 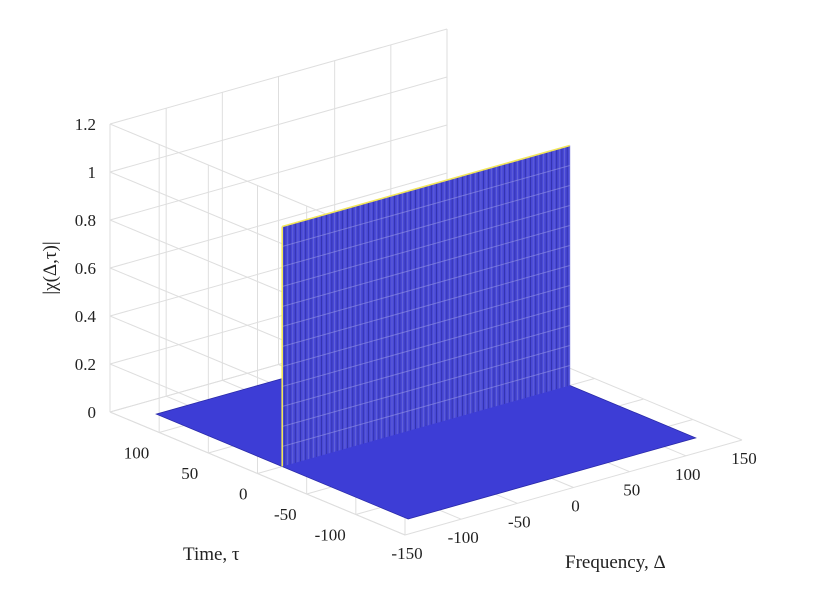 What do you see at coordinates (575, 506) in the screenshot?
I see `x-tick-label: 0` at bounding box center [575, 506].